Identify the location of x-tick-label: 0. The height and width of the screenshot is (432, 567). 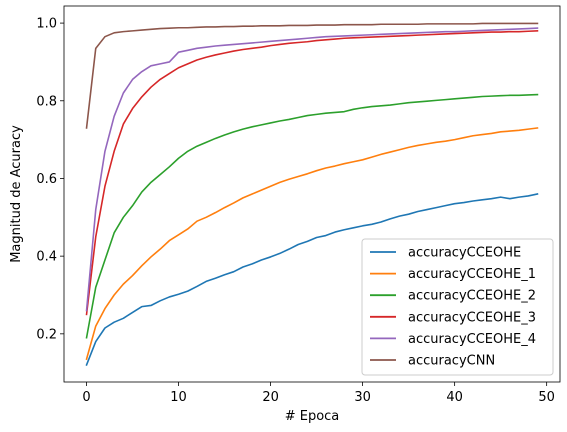
(86, 397).